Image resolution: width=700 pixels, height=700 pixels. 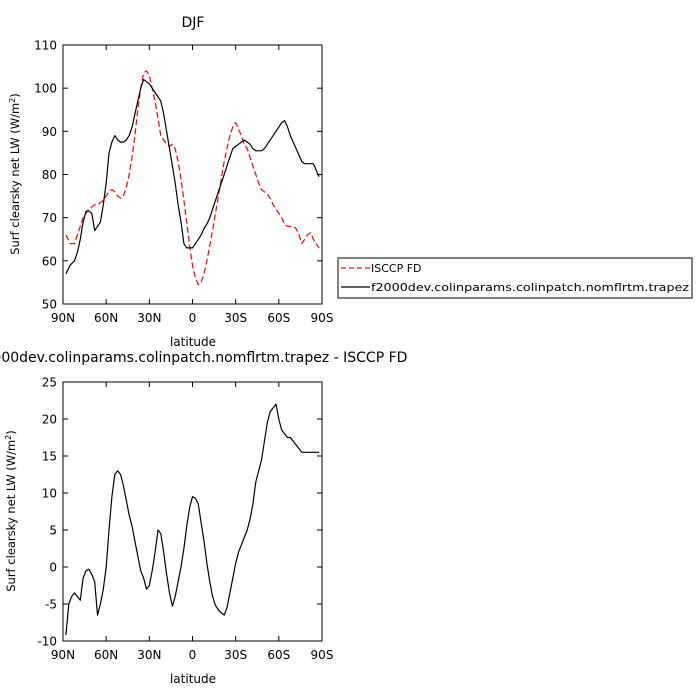 I want to click on bottom-x-tick-label: 30S, so click(x=235, y=655).